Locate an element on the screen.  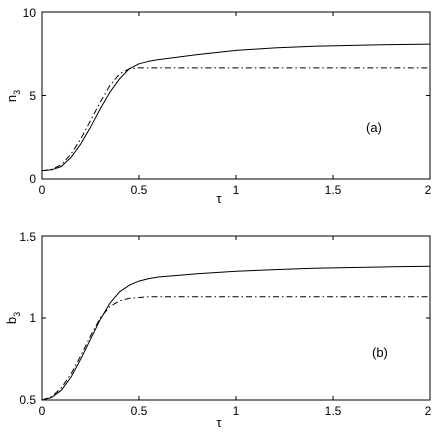
panel-a-ytick-0: 0 is located at coordinates (32, 179).